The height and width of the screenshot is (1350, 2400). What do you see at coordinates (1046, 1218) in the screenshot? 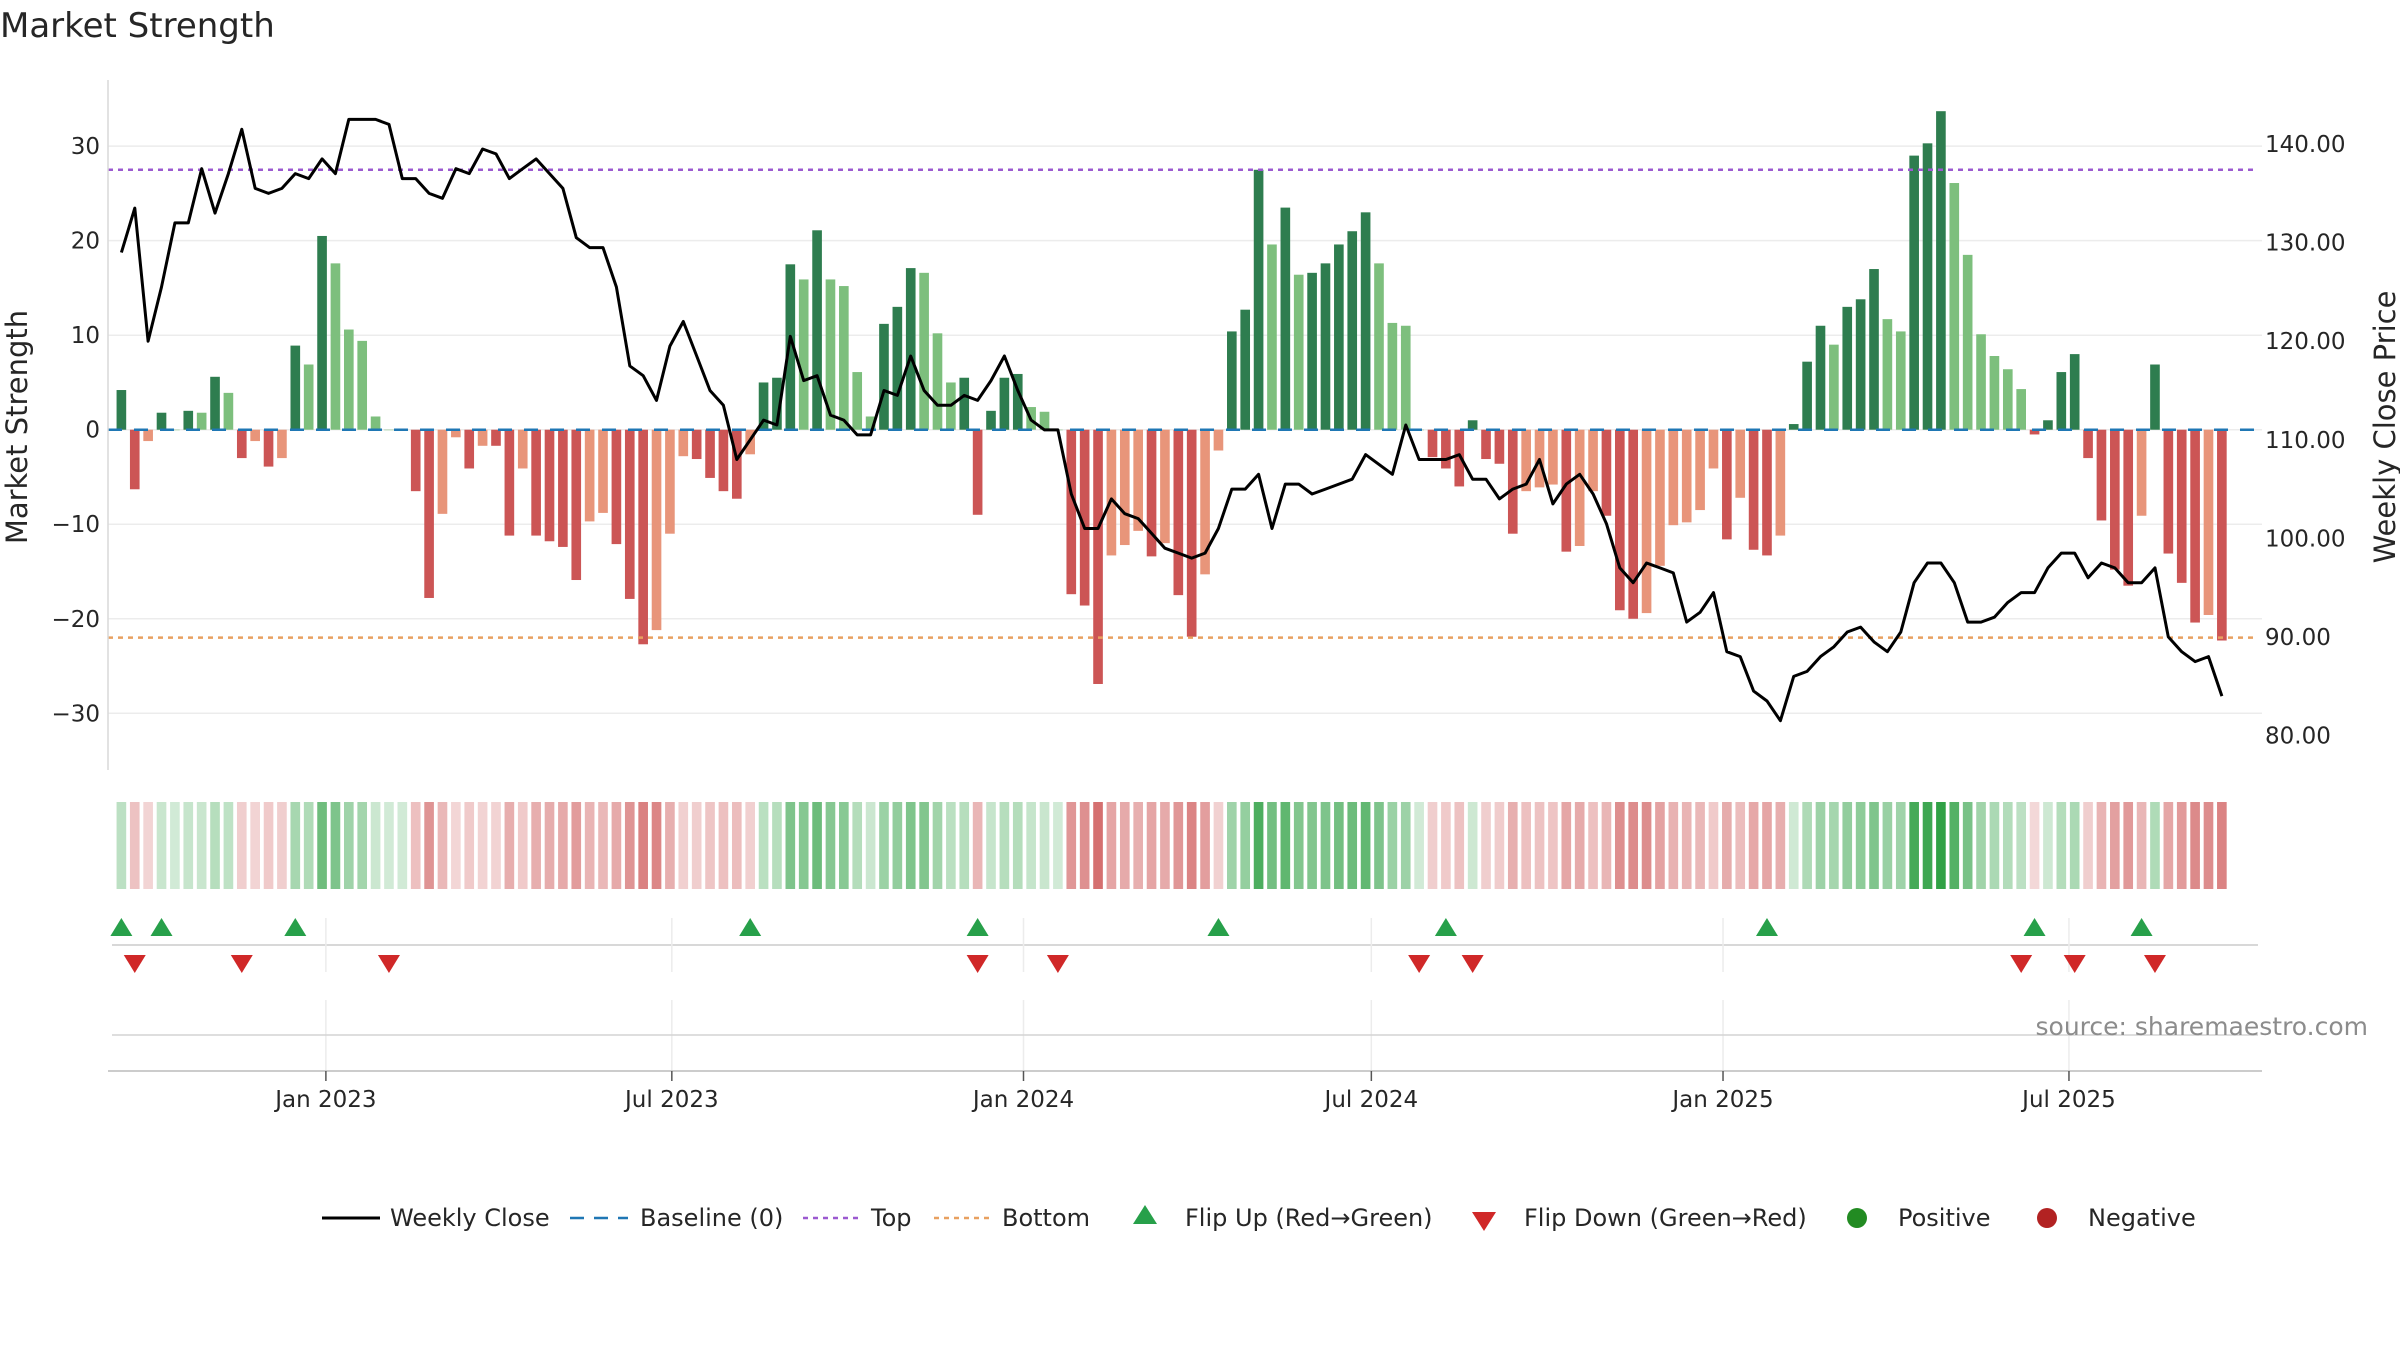
I see `legend-label: Bottom` at bounding box center [1046, 1218].